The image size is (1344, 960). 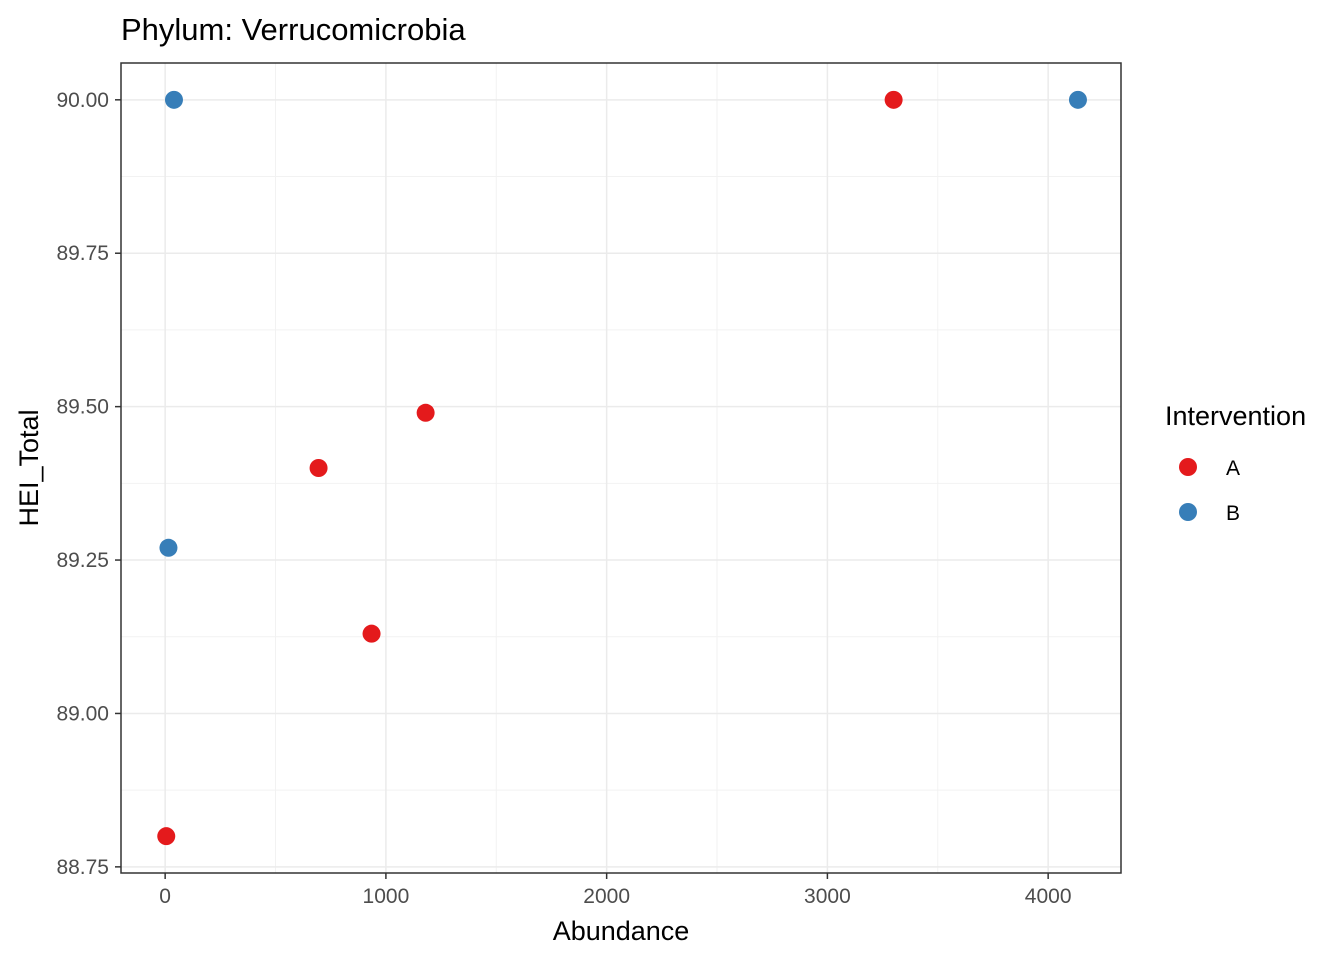 What do you see at coordinates (1188, 512) in the screenshot?
I see `legend-marker-b` at bounding box center [1188, 512].